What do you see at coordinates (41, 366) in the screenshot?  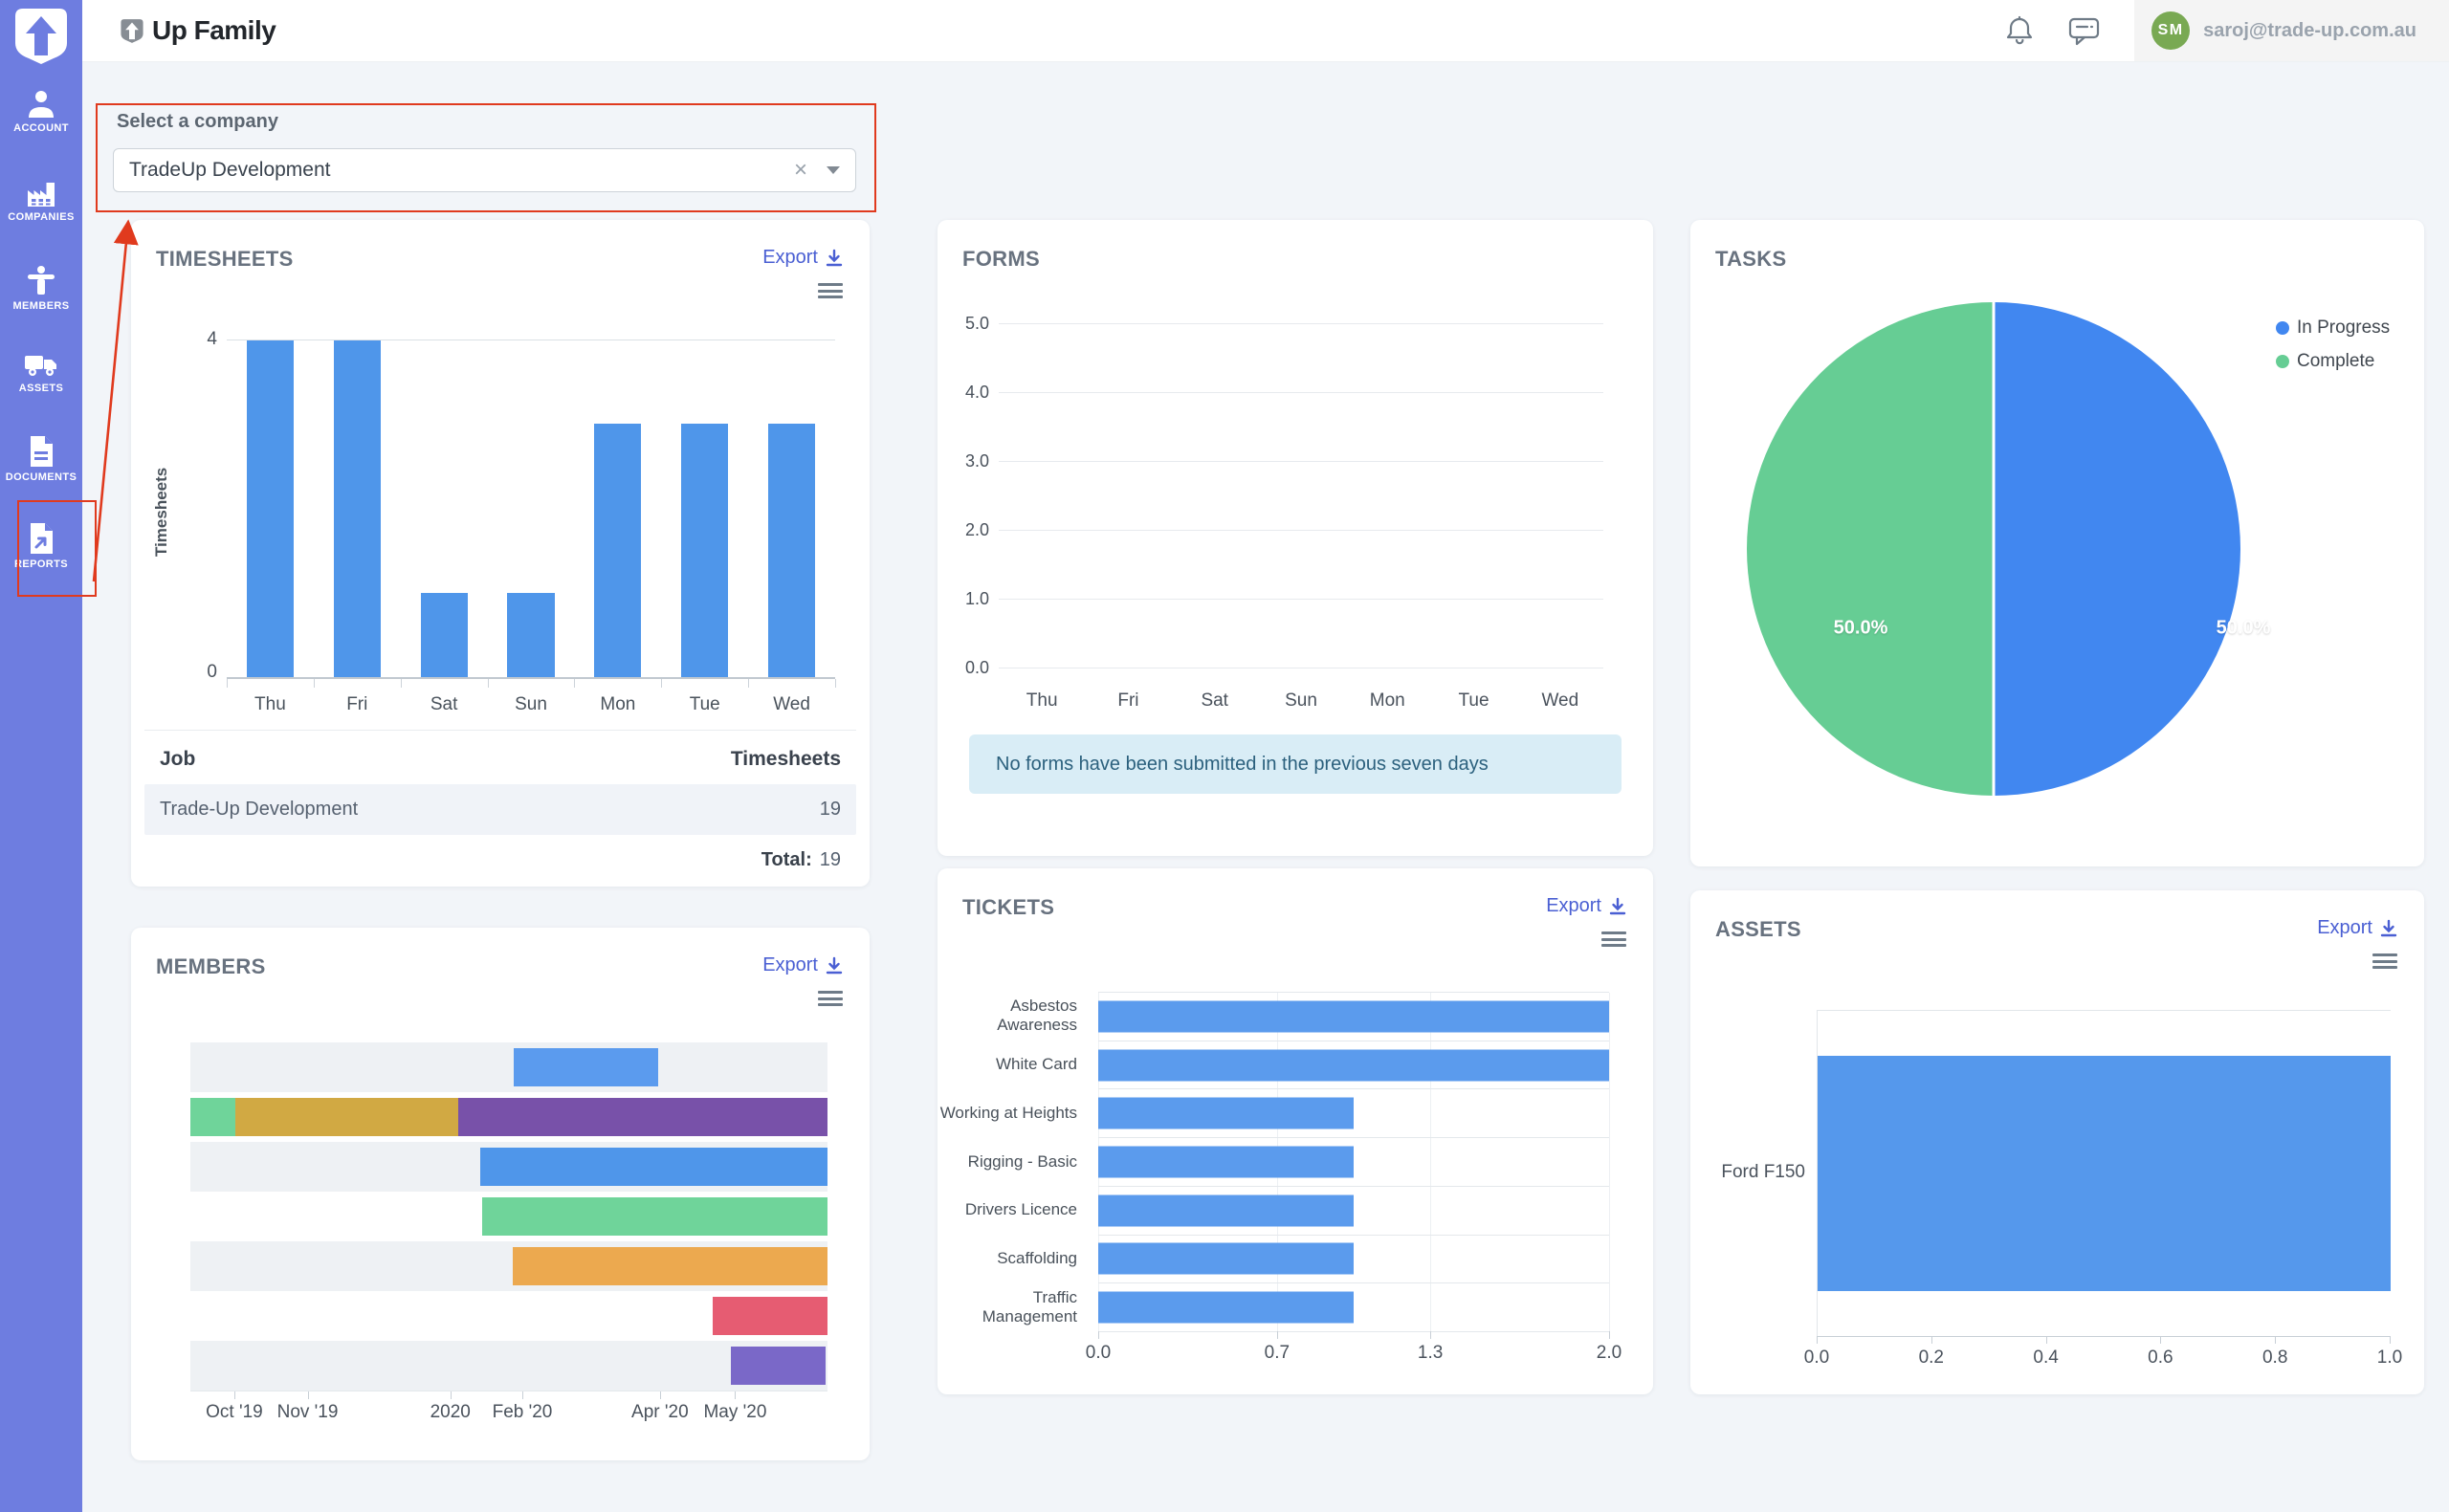 I see `assets-icon` at bounding box center [41, 366].